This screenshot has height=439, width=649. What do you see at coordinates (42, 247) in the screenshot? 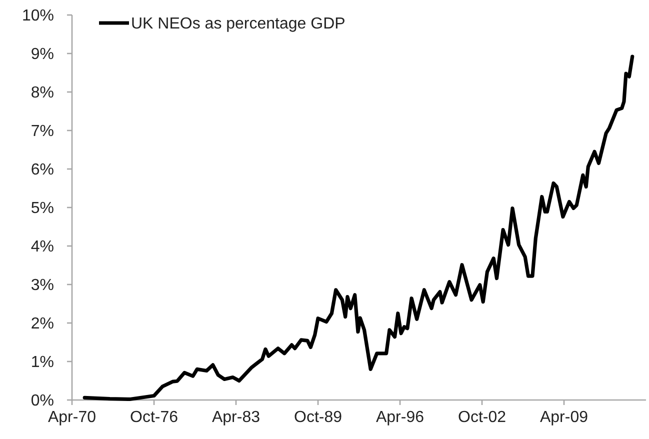
I see `y-tick-label: 4%` at bounding box center [42, 247].